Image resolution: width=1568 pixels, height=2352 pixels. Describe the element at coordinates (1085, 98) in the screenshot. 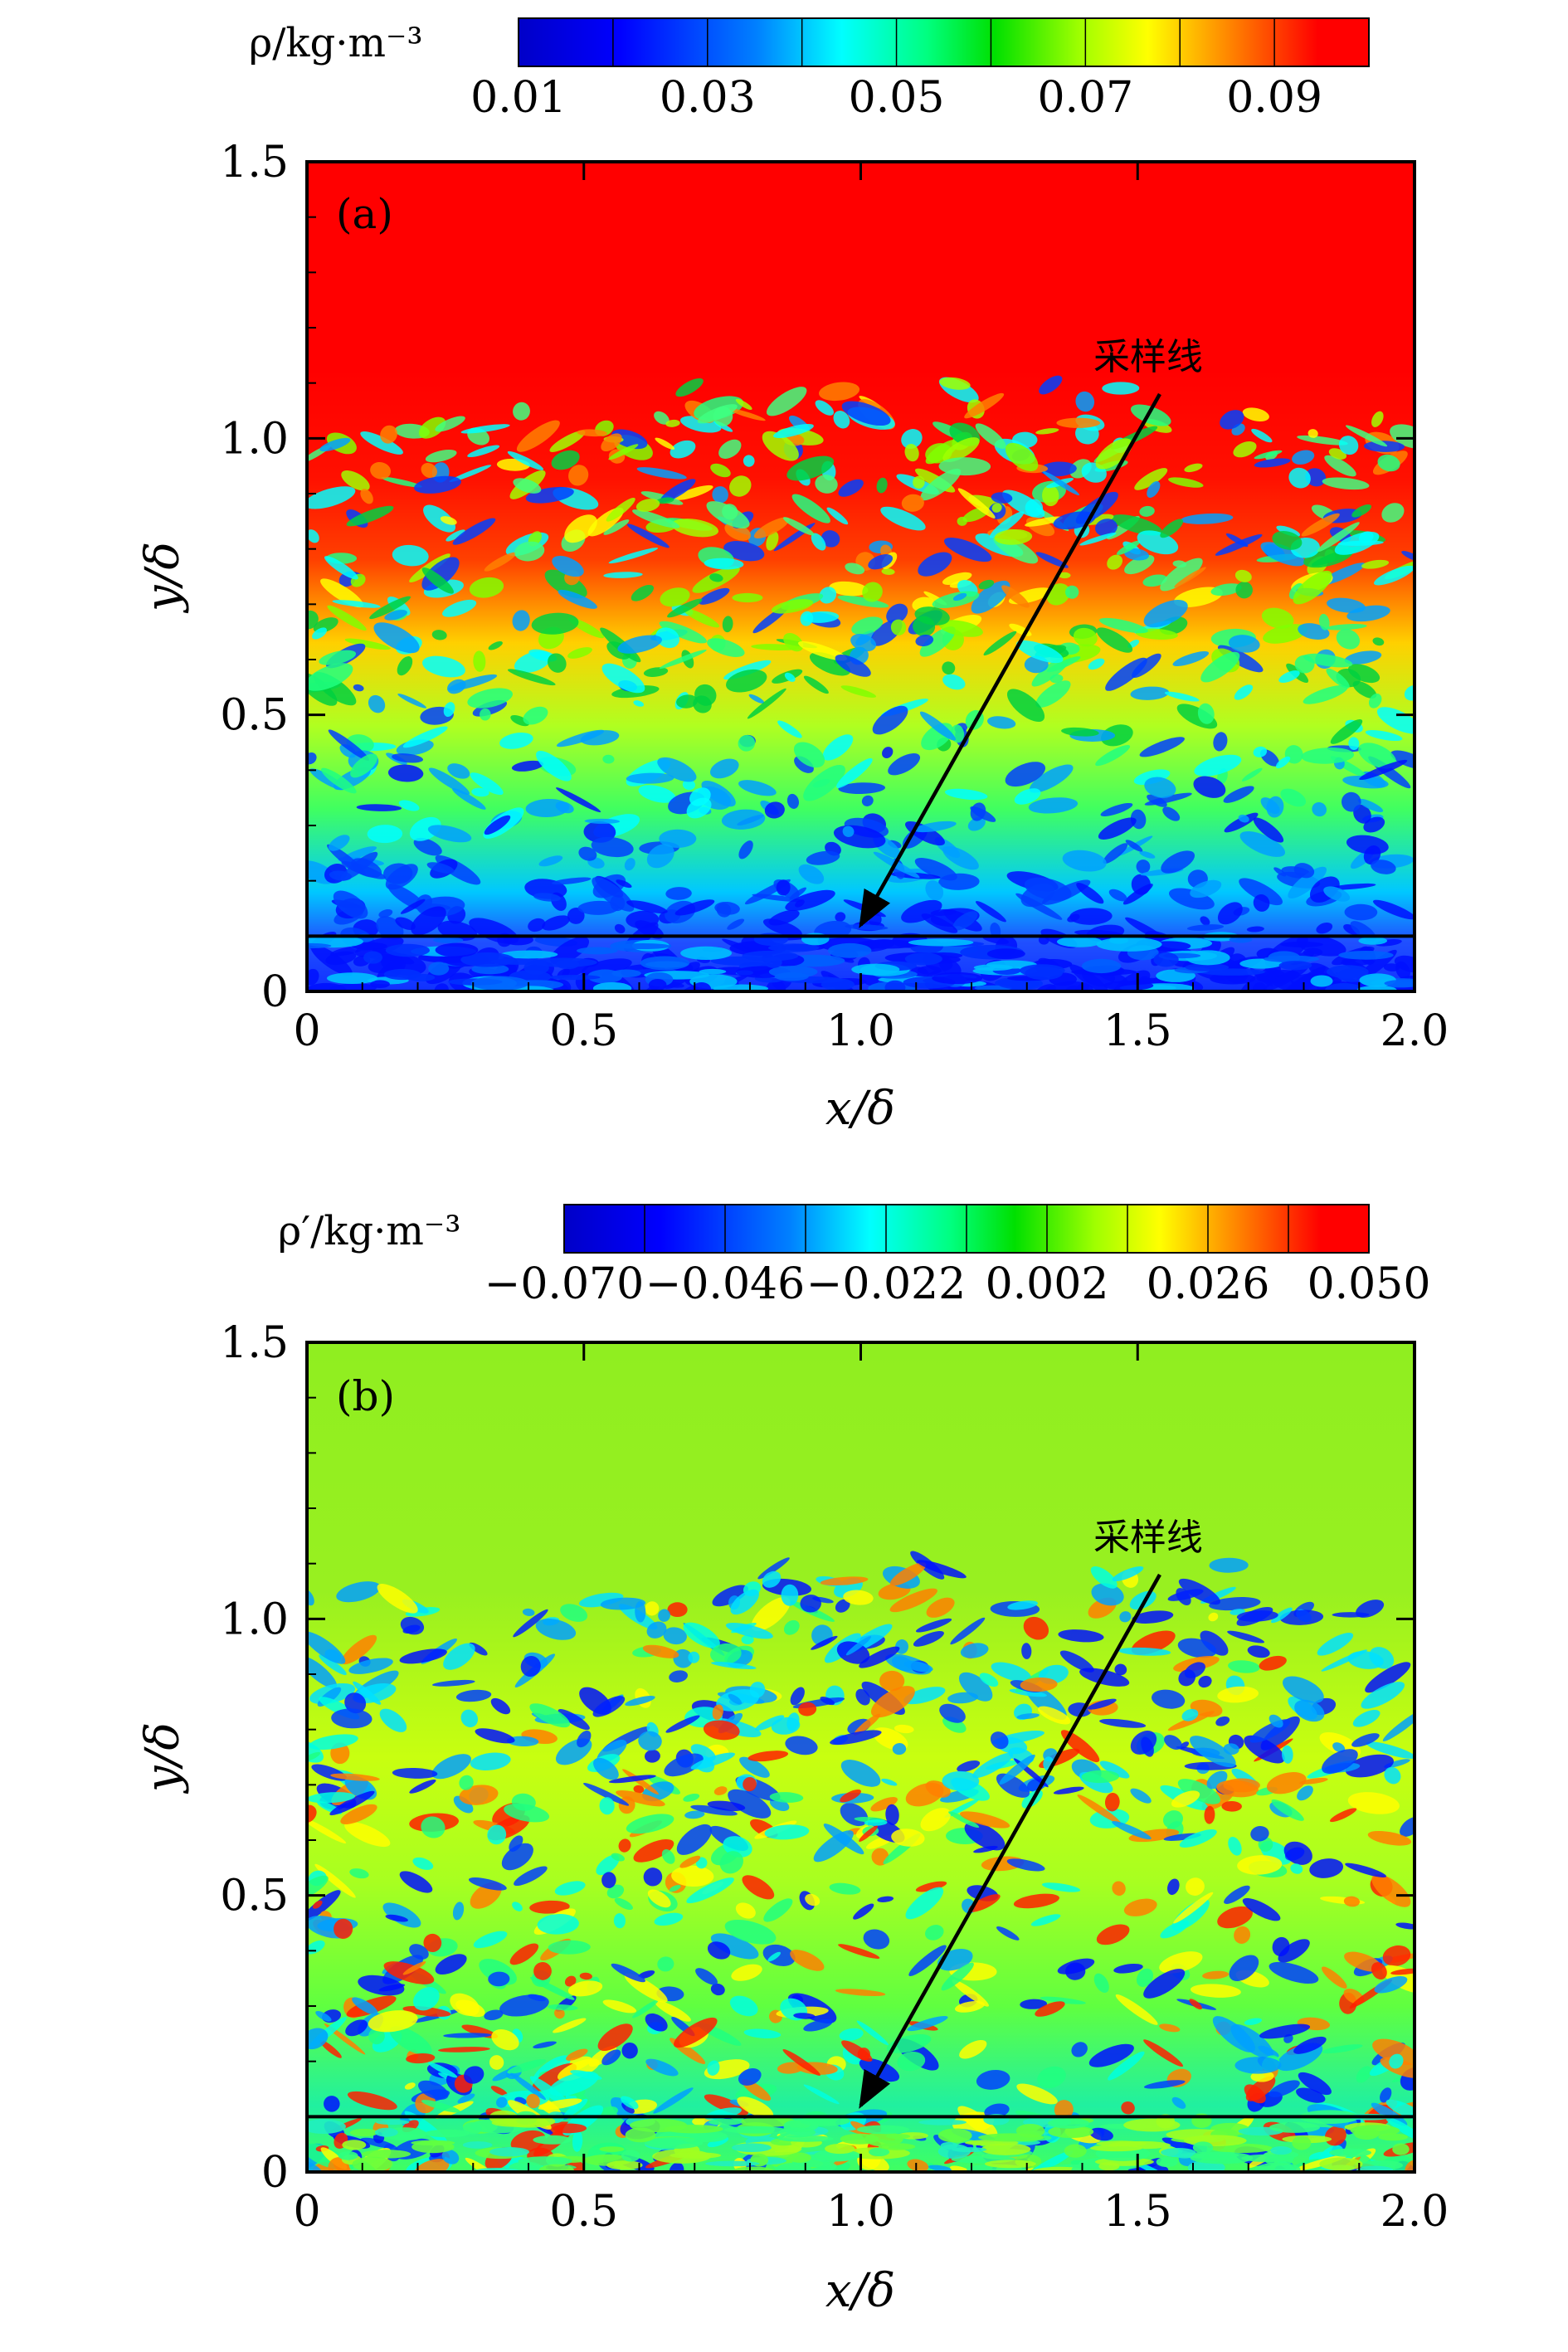

I see `colorbar-tick-label: 0.07` at that location.